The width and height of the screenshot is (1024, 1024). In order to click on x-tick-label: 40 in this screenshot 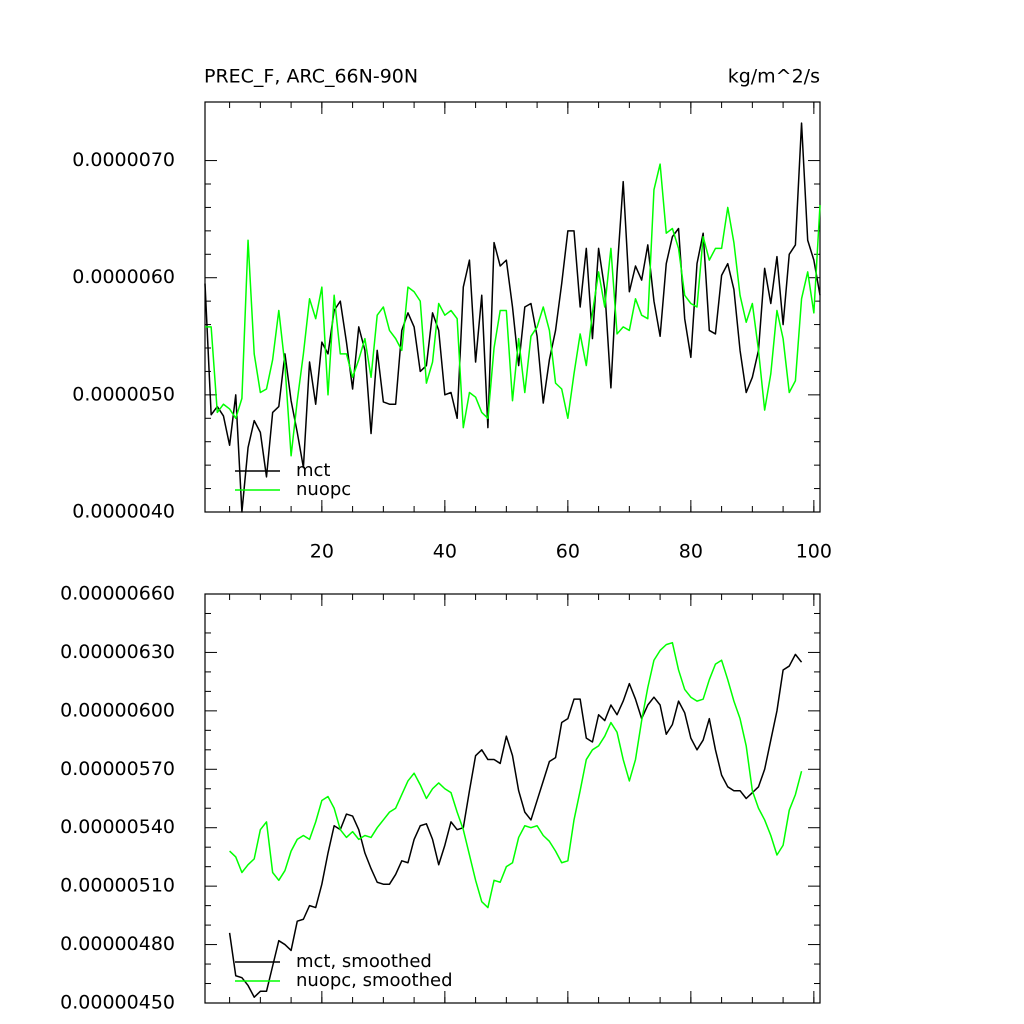, I will do `click(445, 552)`.